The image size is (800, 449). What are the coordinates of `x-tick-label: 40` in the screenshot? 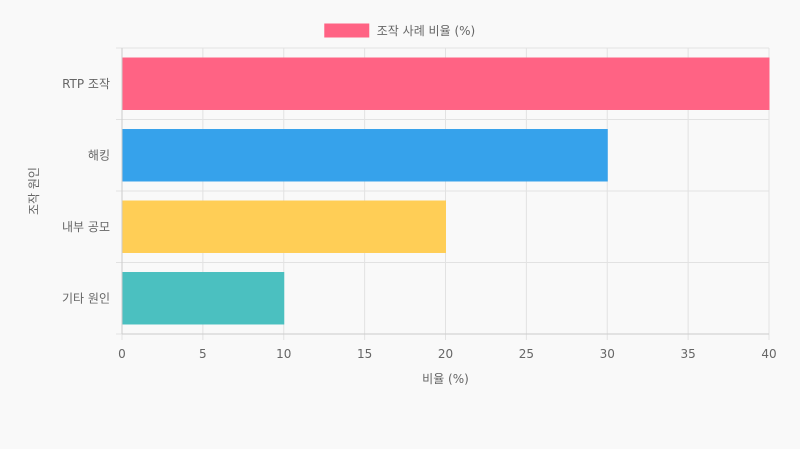 It's located at (768, 354).